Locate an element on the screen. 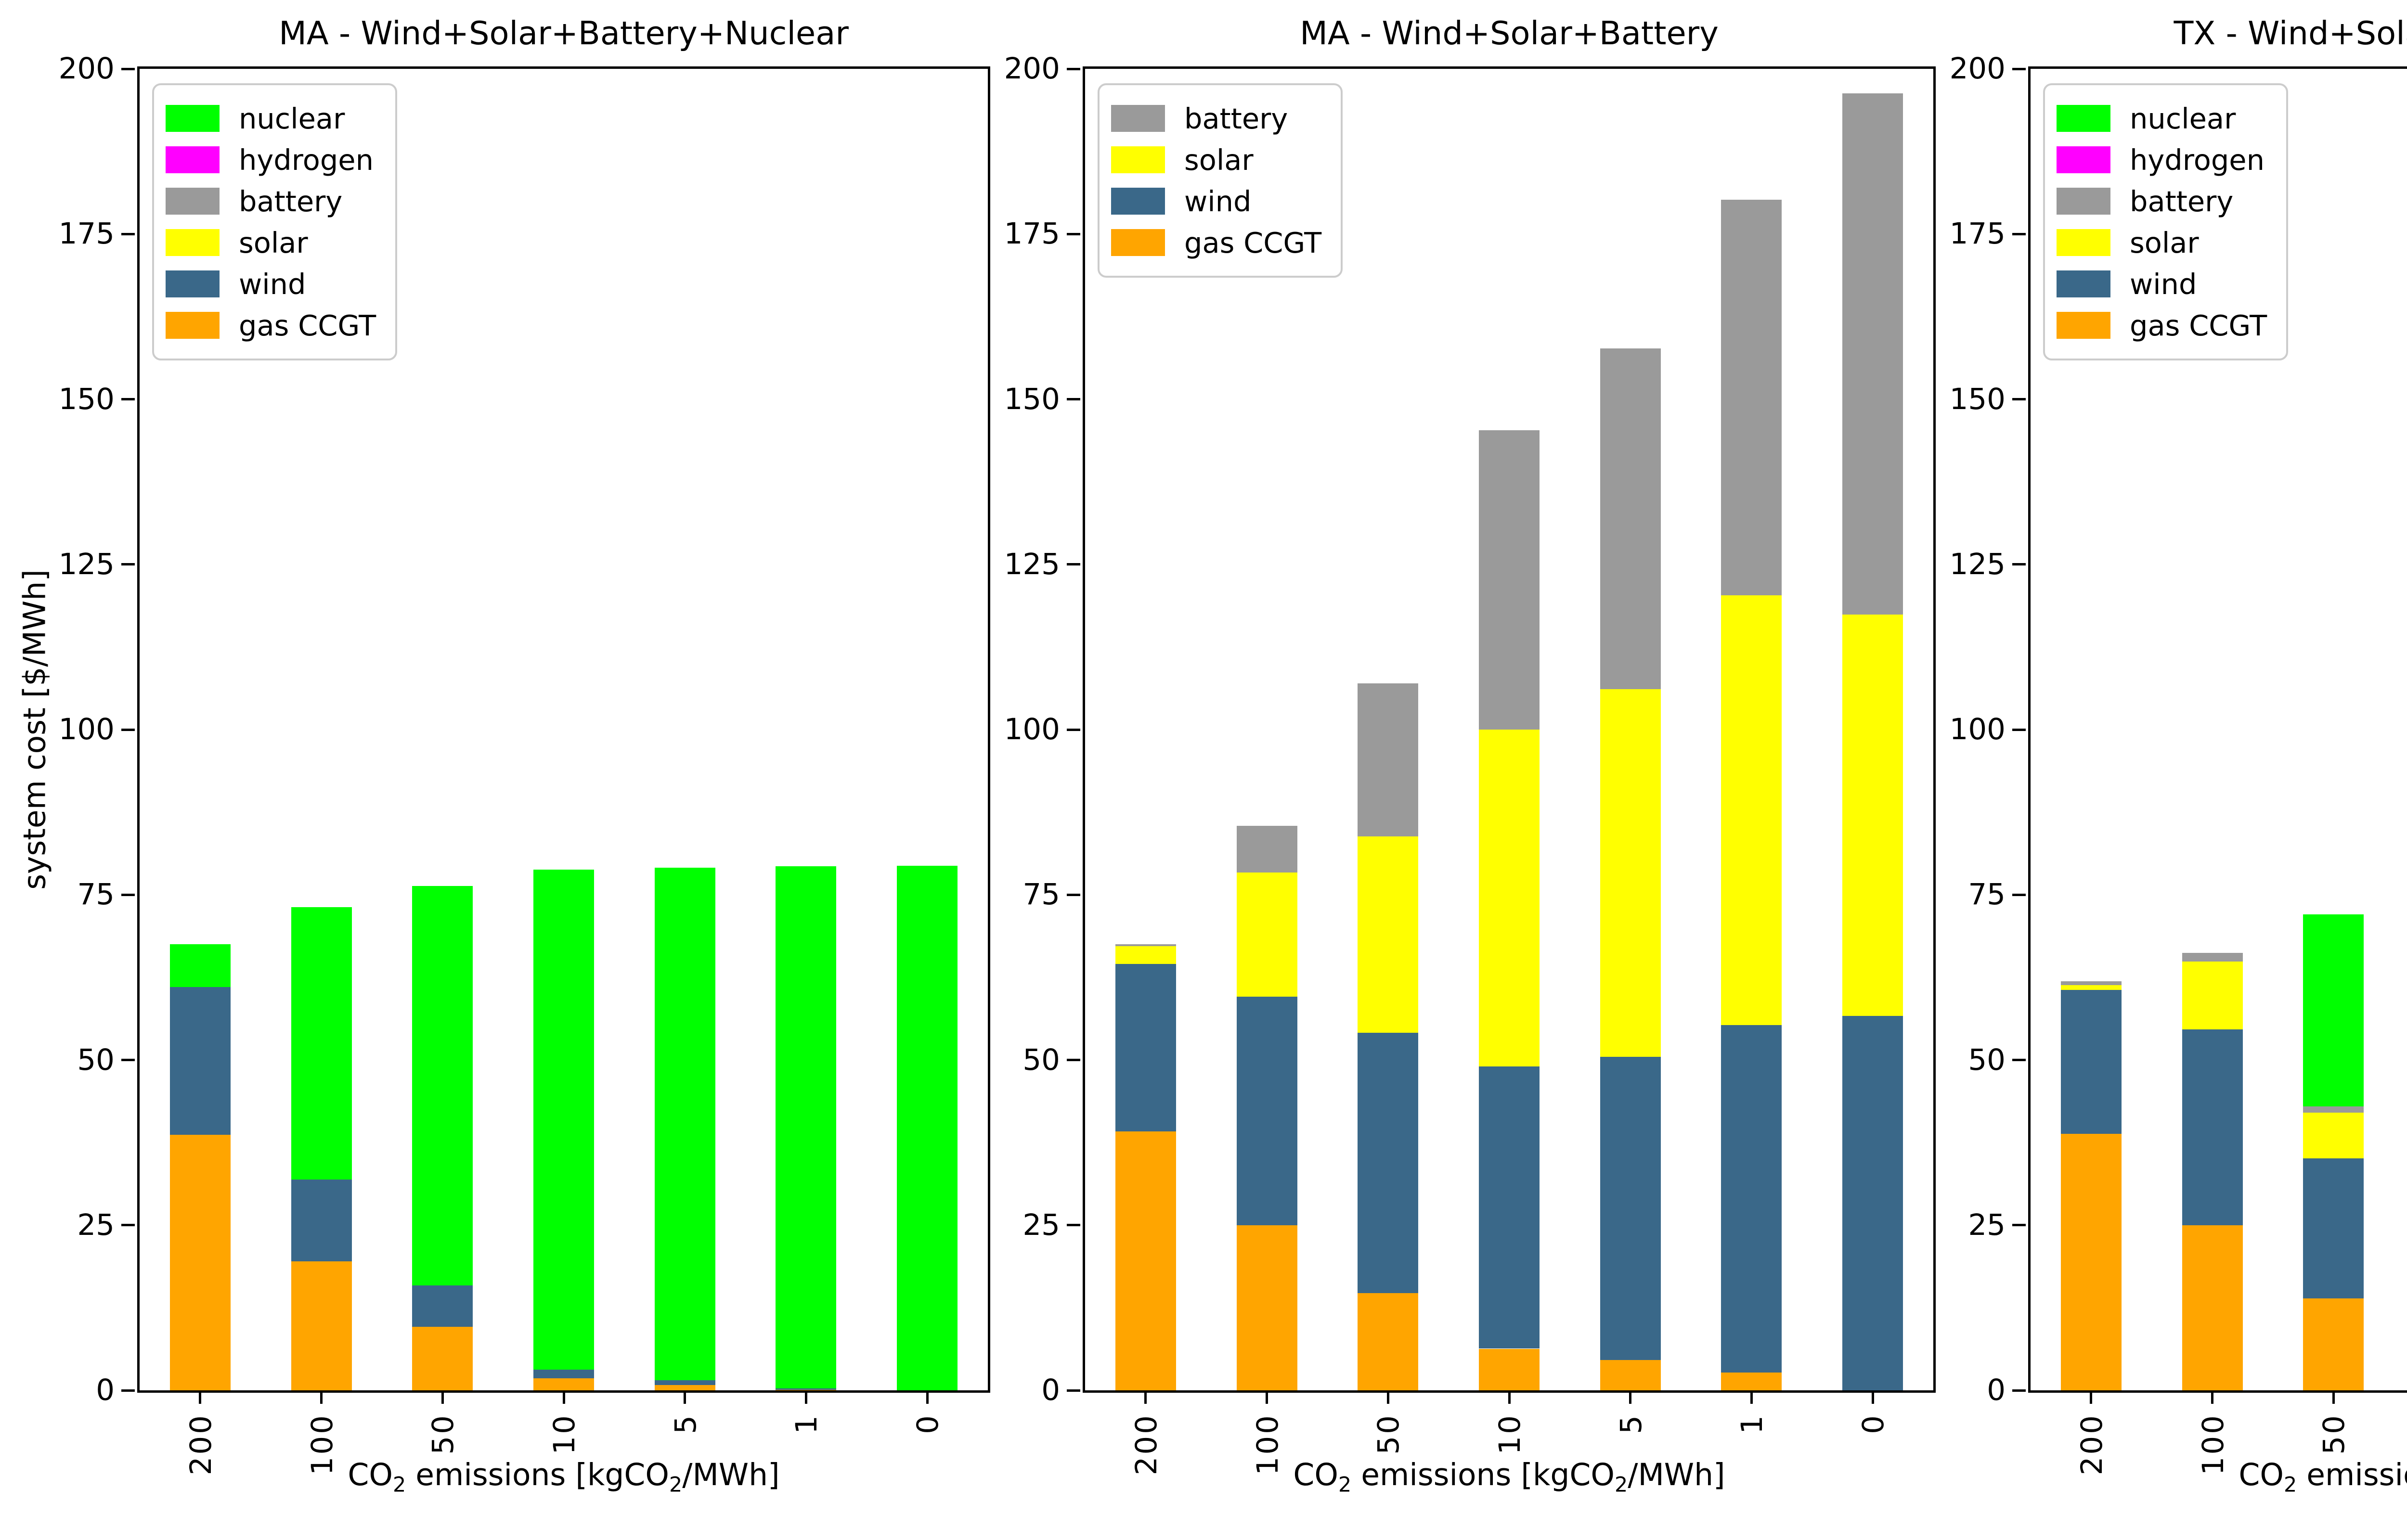  x-tick-label: 10 is located at coordinates (1510, 1434).